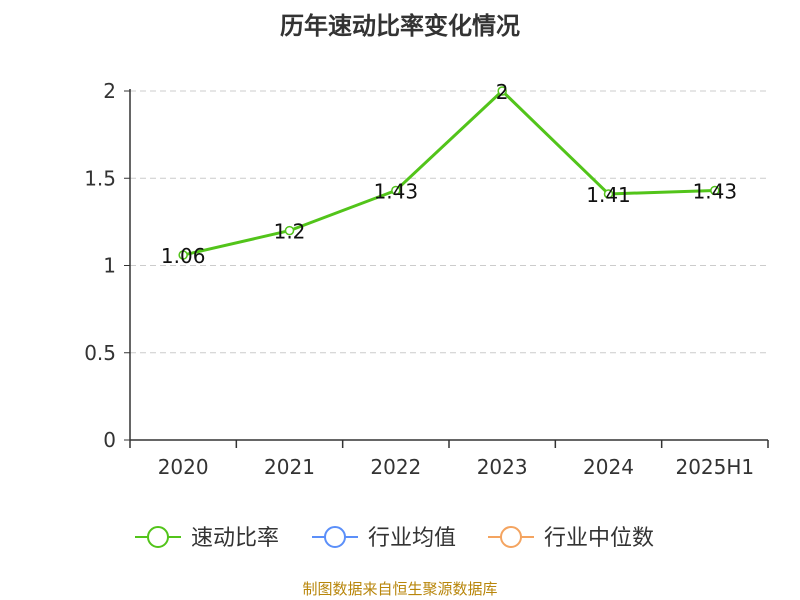 The width and height of the screenshot is (800, 600). I want to click on y-tick-label: 1, so click(109, 266).